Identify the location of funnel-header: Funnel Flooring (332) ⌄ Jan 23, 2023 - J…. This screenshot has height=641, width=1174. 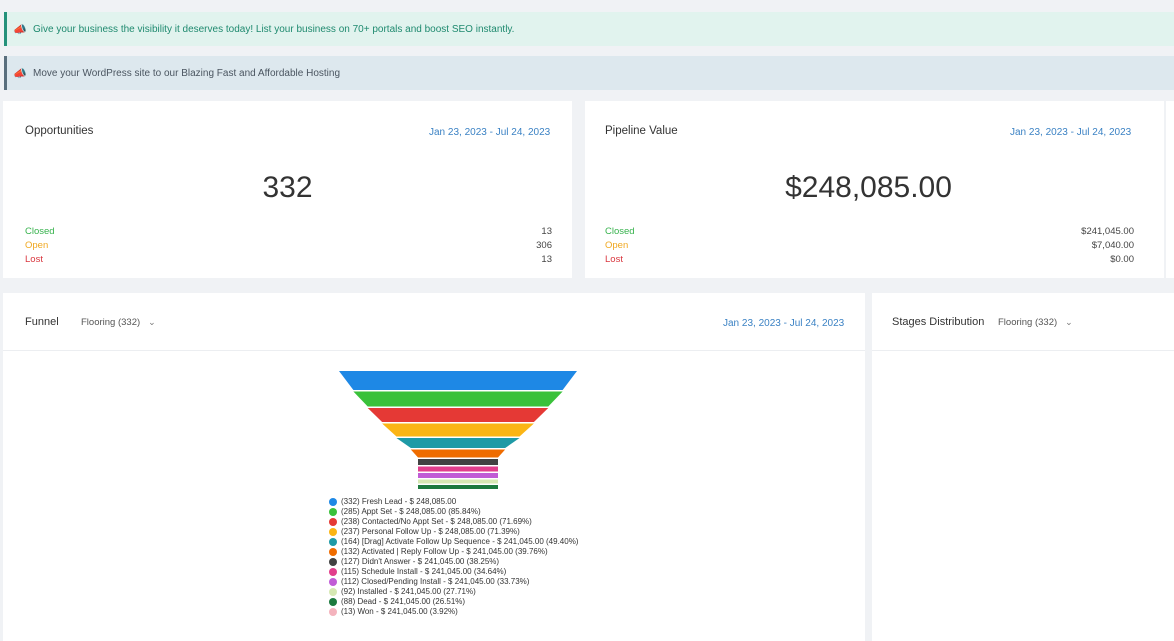
(434, 322).